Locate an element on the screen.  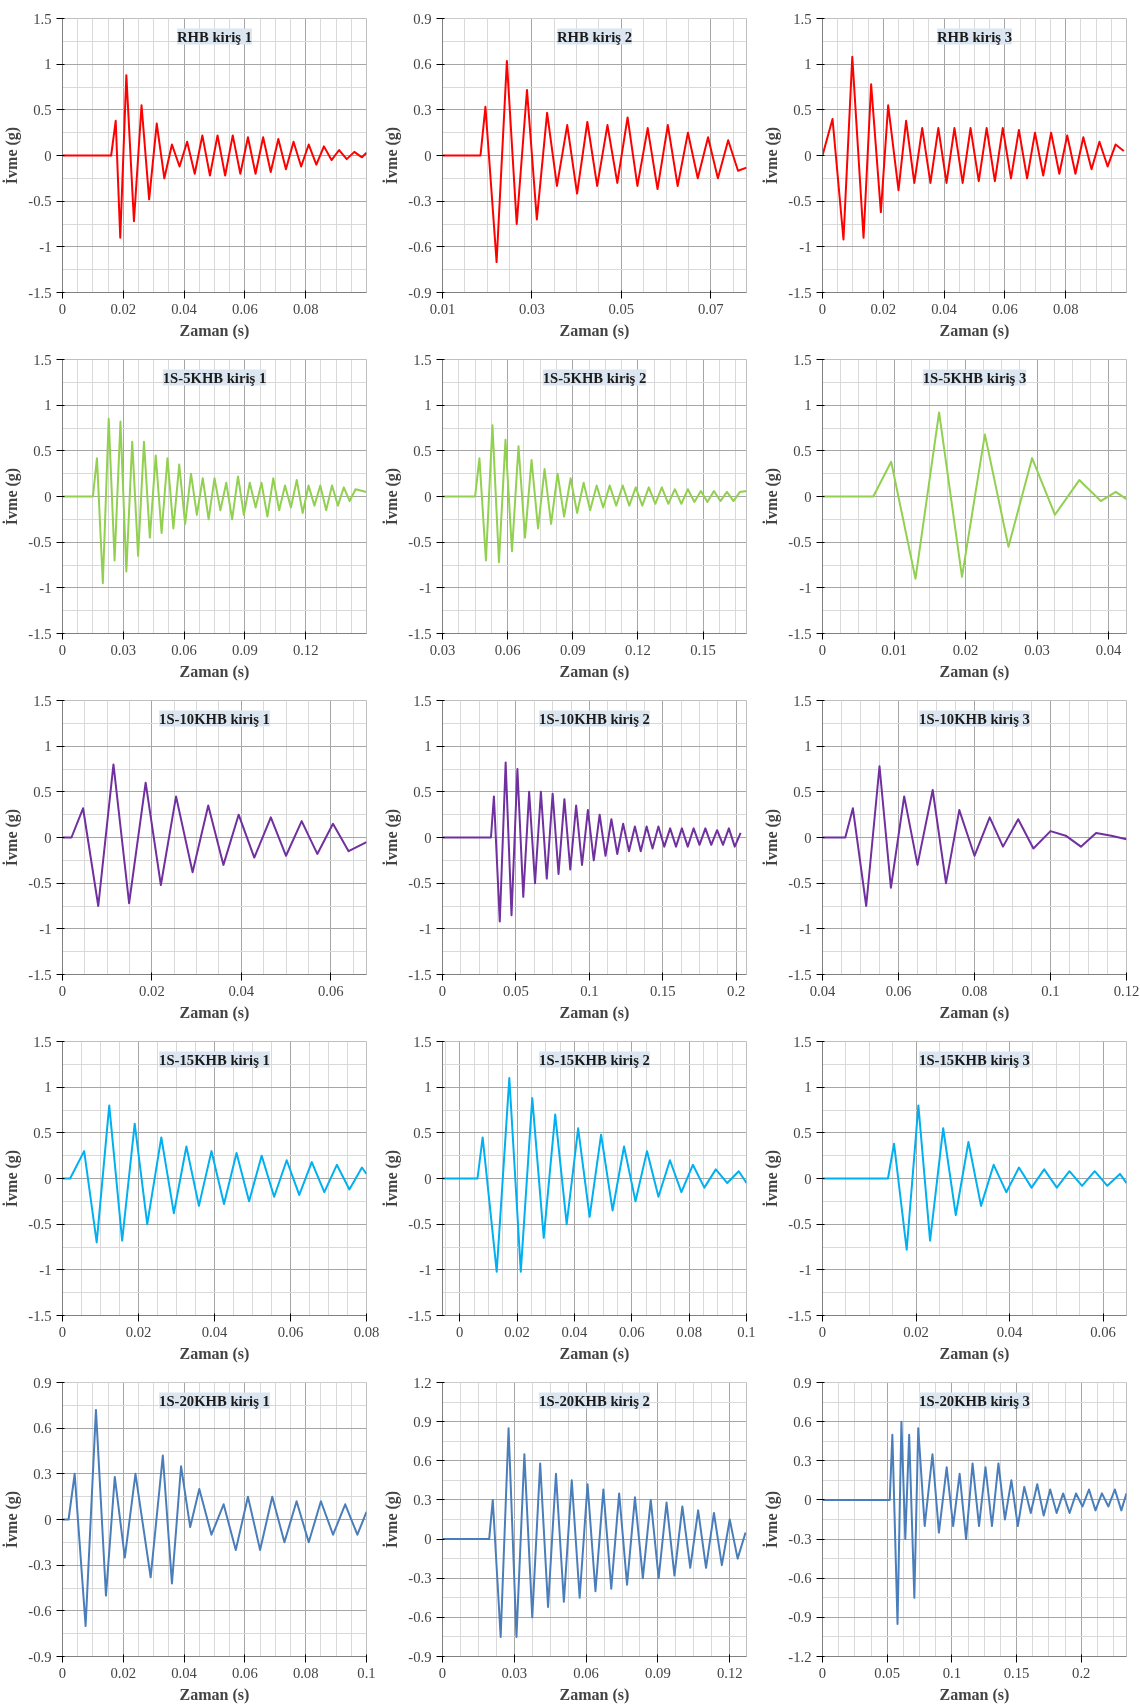
text: RHB kiriş 1 is located at coordinates (214, 36).